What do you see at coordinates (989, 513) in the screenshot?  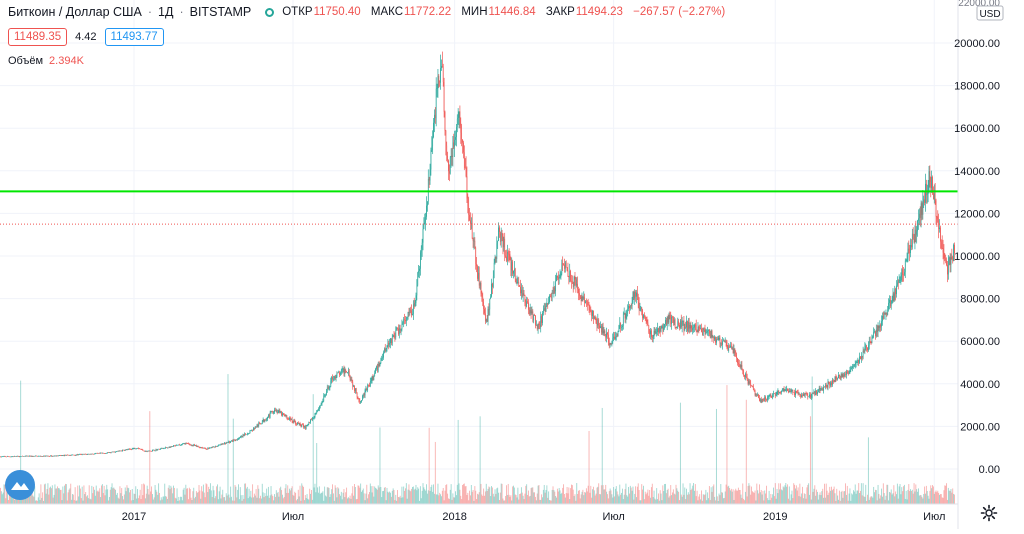 I see `gear-icon` at bounding box center [989, 513].